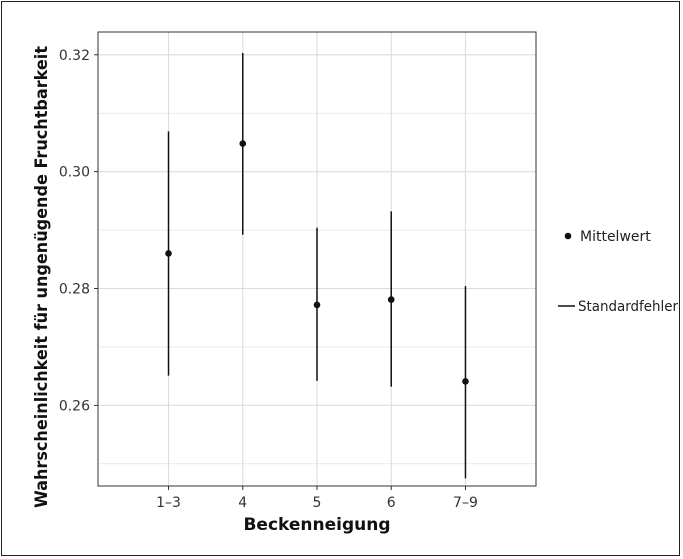  What do you see at coordinates (74, 56) in the screenshot?
I see `y-tick-label: 0.32` at bounding box center [74, 56].